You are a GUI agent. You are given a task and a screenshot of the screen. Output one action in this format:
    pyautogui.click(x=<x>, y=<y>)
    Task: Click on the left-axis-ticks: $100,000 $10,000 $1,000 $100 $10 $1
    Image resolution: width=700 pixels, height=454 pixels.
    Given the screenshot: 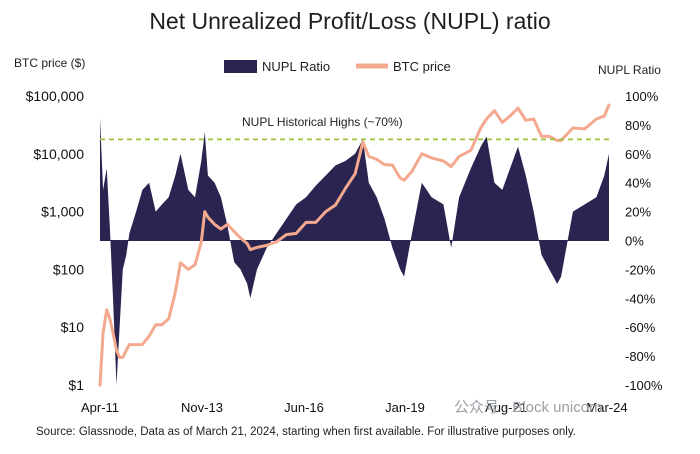 What is the action you would take?
    pyautogui.click(x=55, y=240)
    